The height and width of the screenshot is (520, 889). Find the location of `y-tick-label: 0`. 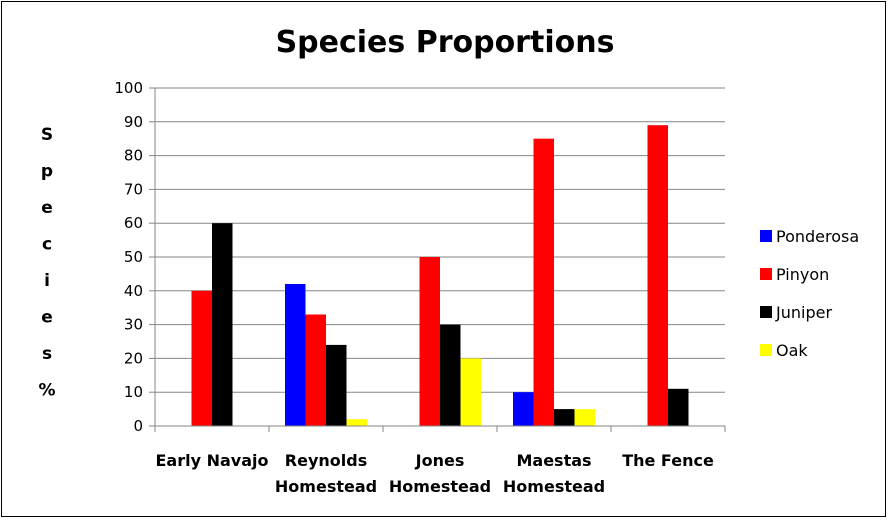

y-tick-label: 0 is located at coordinates (138, 426).